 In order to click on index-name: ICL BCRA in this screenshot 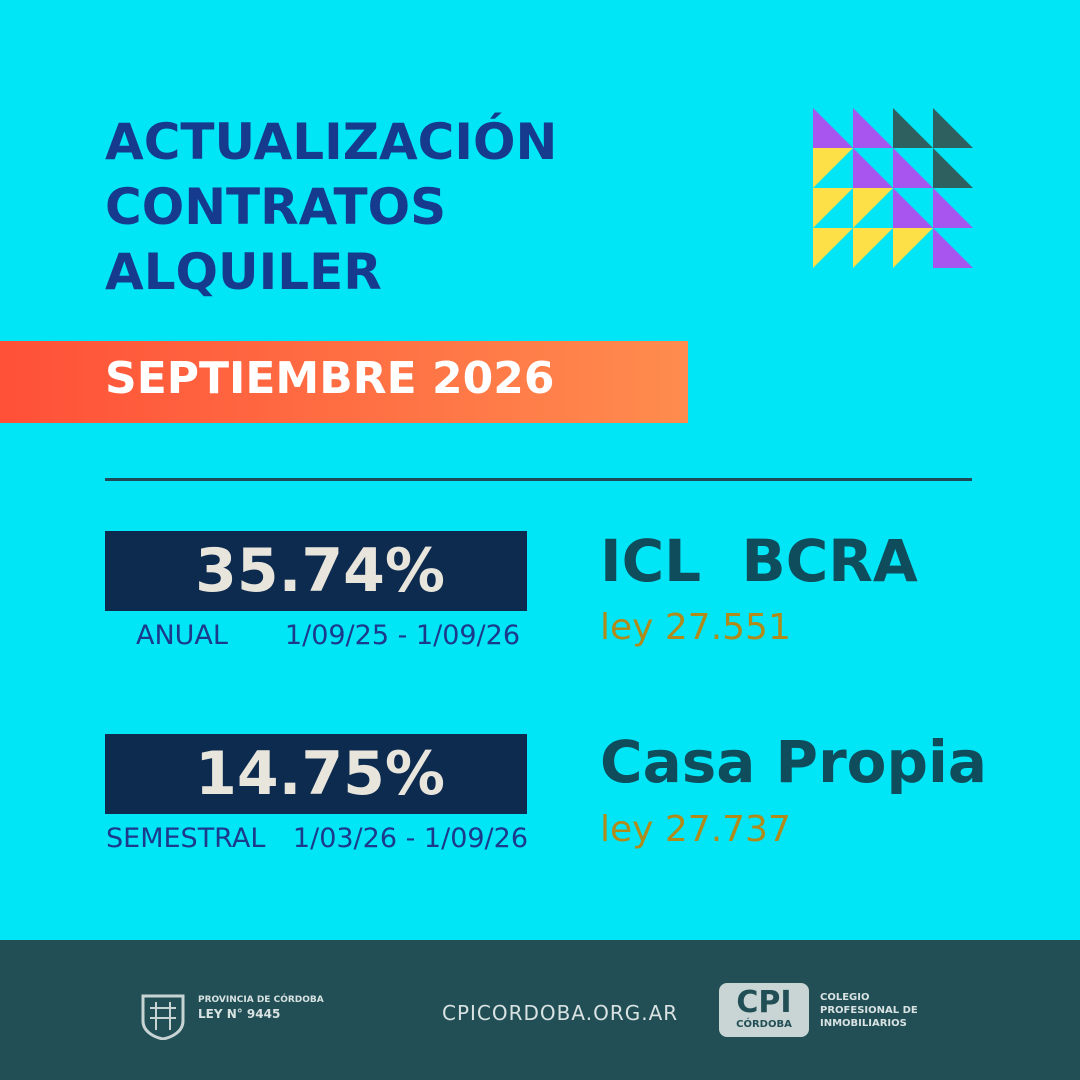, I will do `click(759, 561)`.